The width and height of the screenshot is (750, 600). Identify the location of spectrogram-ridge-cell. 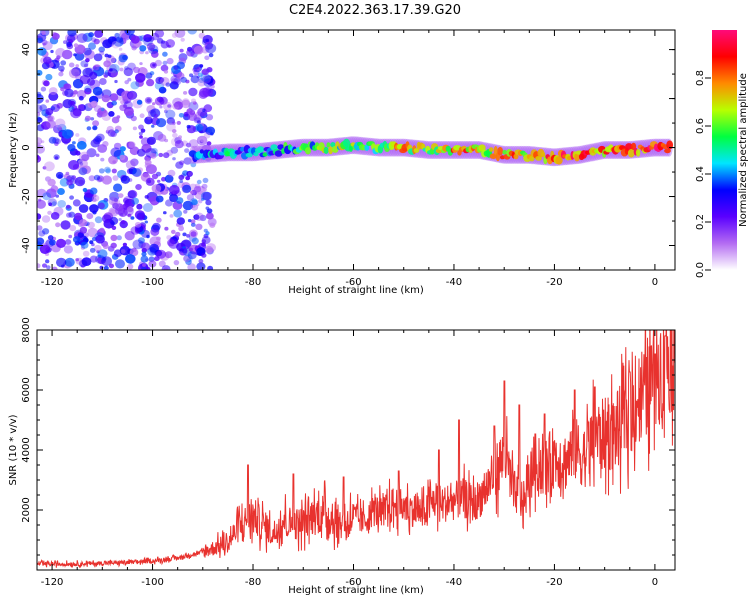
(505, 152).